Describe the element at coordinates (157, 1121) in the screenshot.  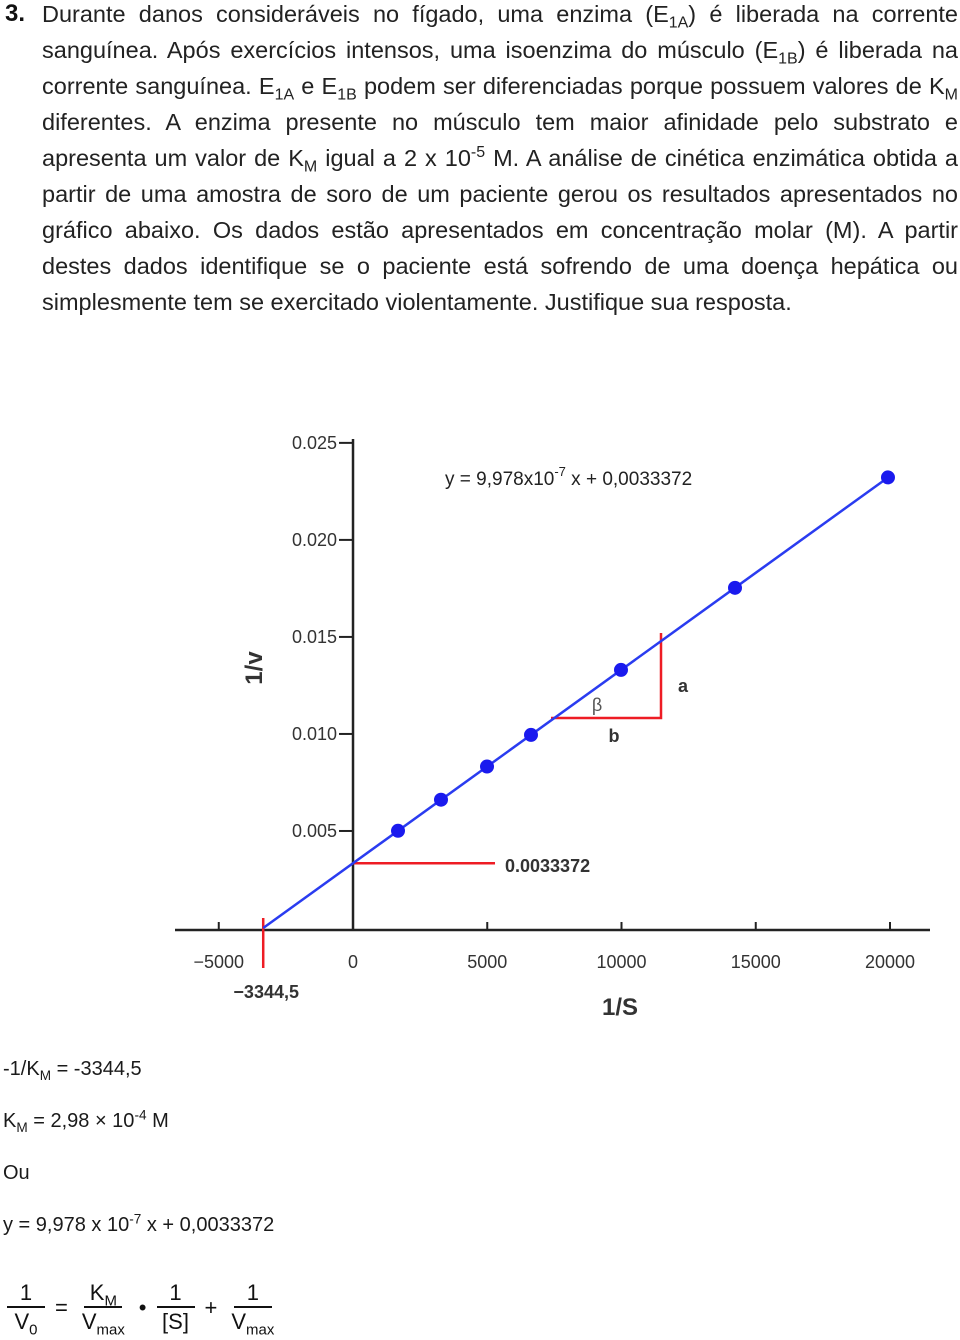
I see `text-run: M` at that location.